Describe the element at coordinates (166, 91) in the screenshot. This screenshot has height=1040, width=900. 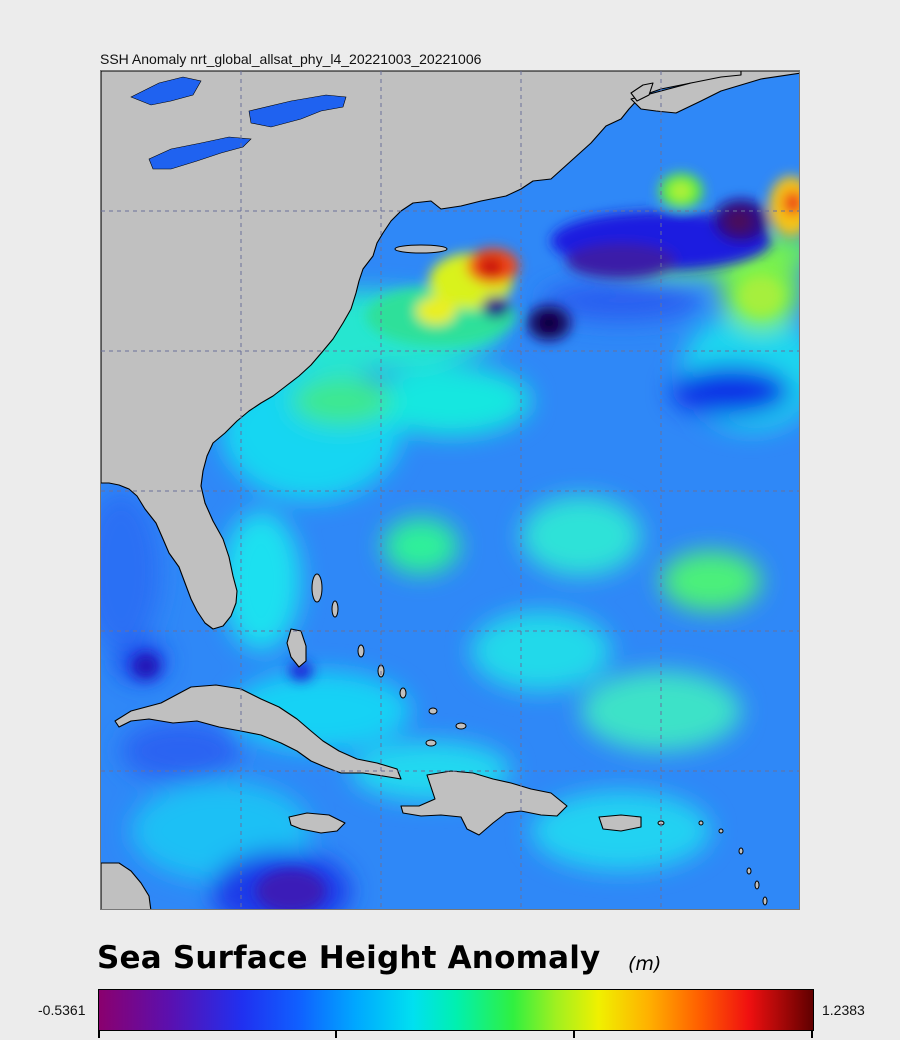
I see `lake-huron` at that location.